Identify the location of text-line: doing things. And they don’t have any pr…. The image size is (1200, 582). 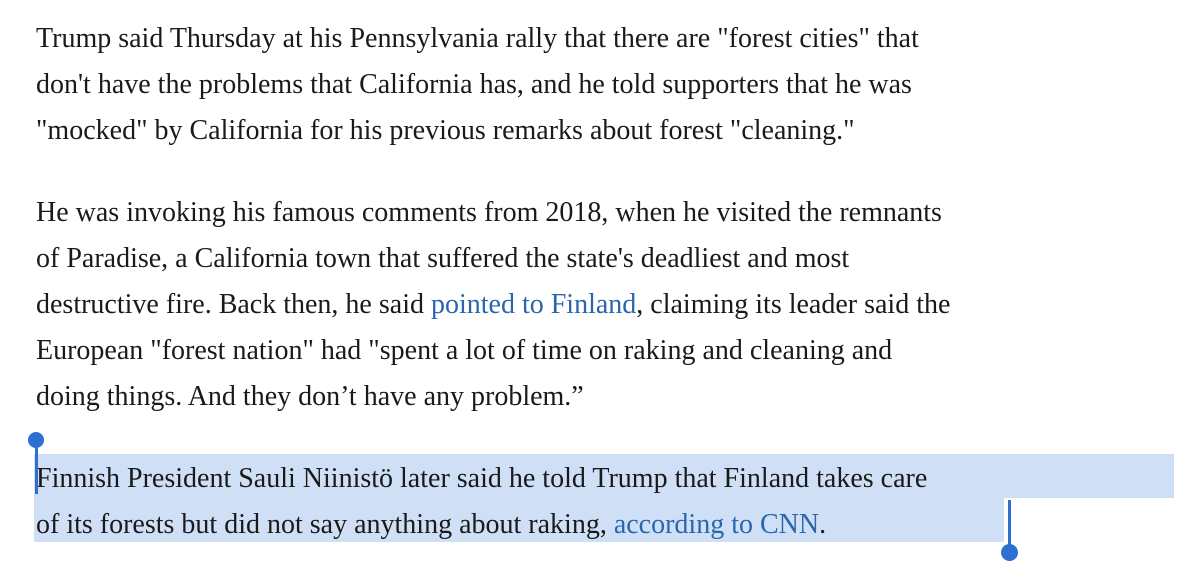
(310, 396).